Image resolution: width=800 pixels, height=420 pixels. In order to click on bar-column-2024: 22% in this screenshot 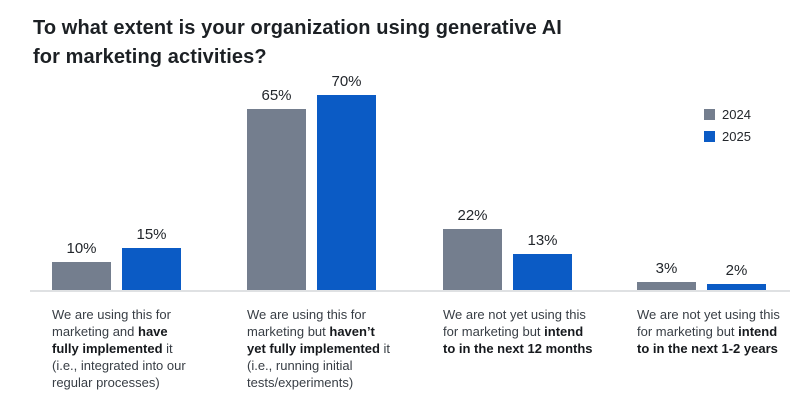, I will do `click(472, 248)`.